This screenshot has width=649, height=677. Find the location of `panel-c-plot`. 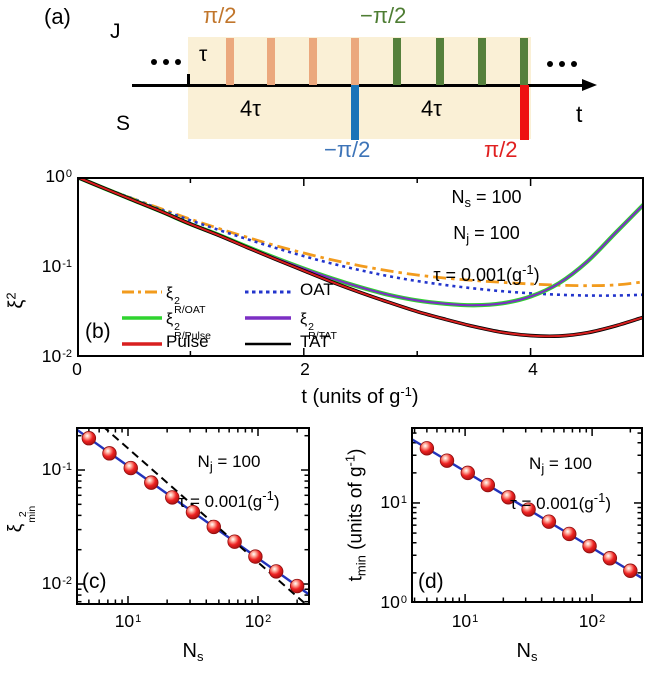

panel-c-plot is located at coordinates (193, 516).